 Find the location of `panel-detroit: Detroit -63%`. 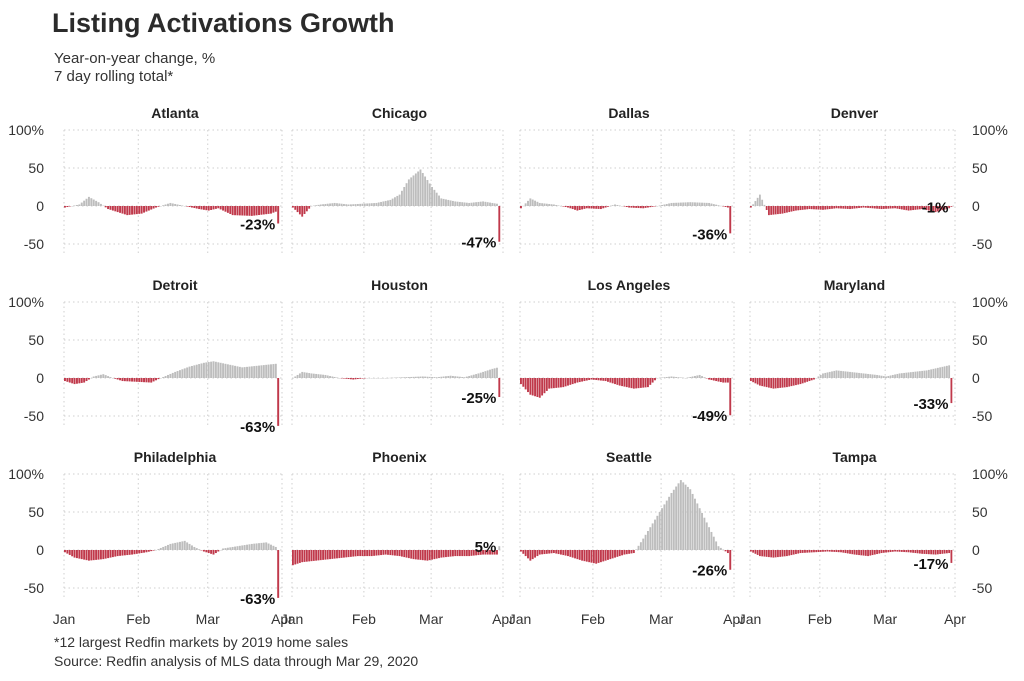

panel-detroit: Detroit -63% is located at coordinates (173, 356).